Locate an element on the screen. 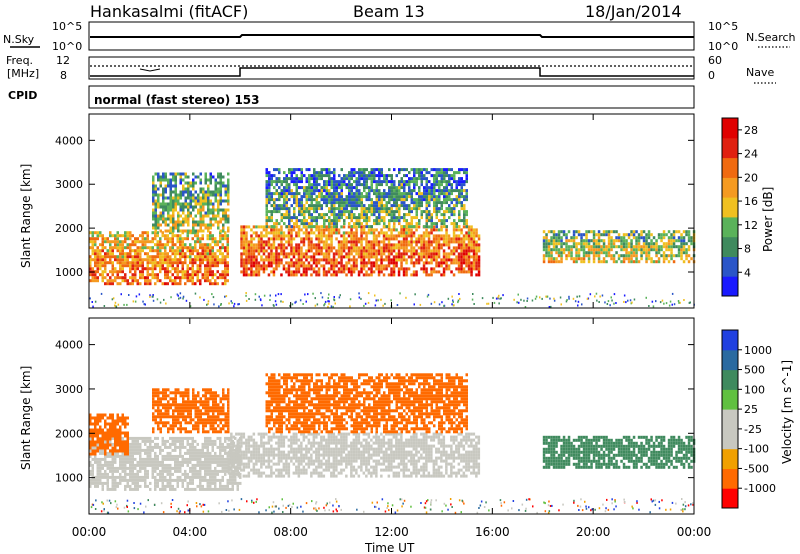 This screenshot has height=554, width=800. power-colorbar-tick: 4 is located at coordinates (747, 272).